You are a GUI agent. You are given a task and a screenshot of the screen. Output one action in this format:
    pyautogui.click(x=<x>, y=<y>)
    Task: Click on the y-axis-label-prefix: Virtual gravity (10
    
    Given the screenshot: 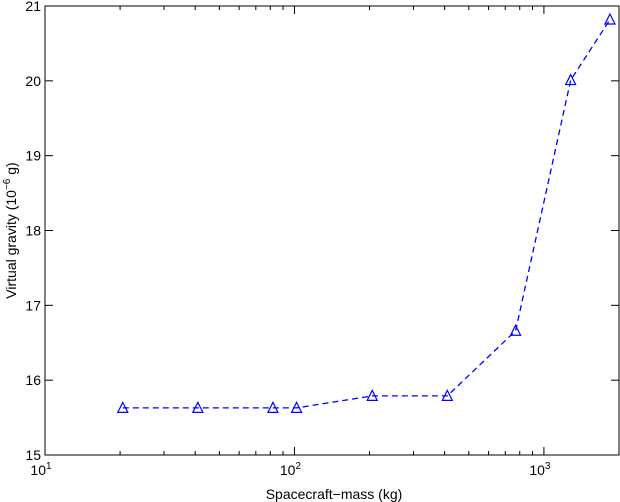 What is the action you would take?
    pyautogui.click(x=11, y=244)
    